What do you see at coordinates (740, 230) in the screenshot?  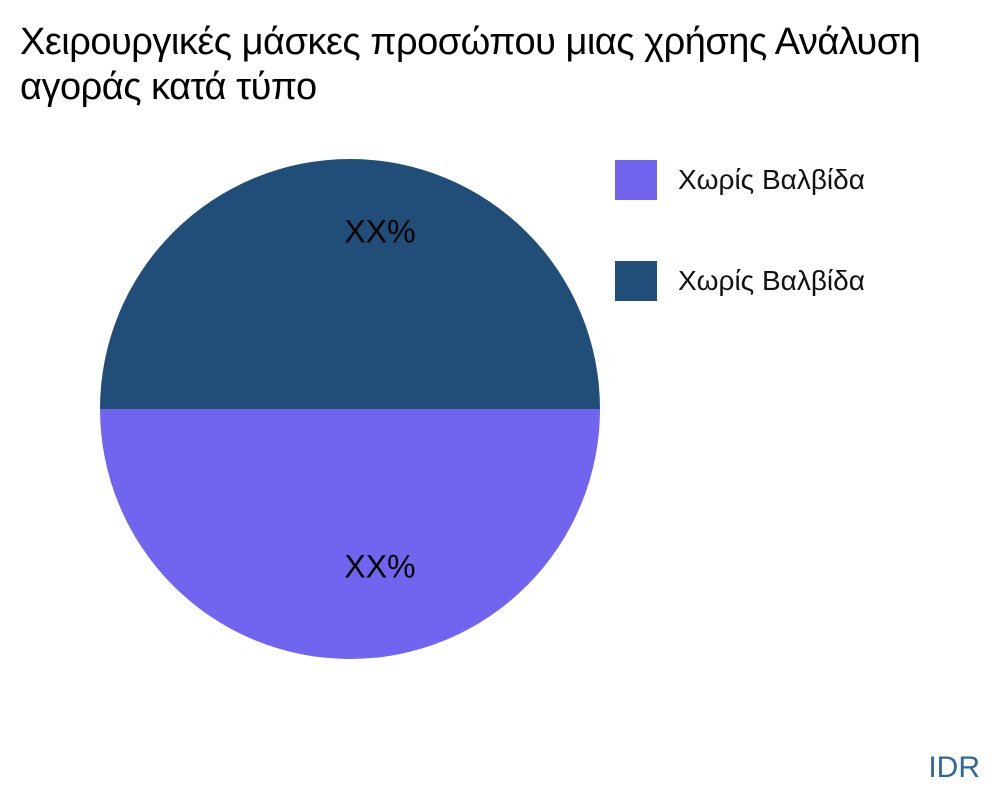 I see `legend: Χωρίς Βαλβίδα Χωρίς Βαλβίδα` at bounding box center [740, 230].